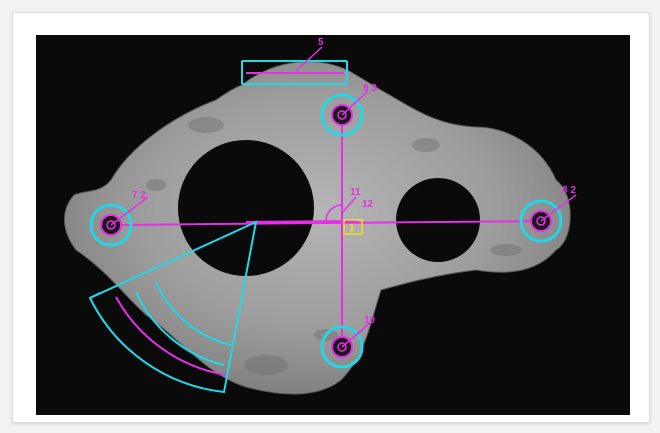 The width and height of the screenshot is (660, 433). What do you see at coordinates (548, 218) in the screenshot?
I see `mounting-hole-right` at bounding box center [548, 218].